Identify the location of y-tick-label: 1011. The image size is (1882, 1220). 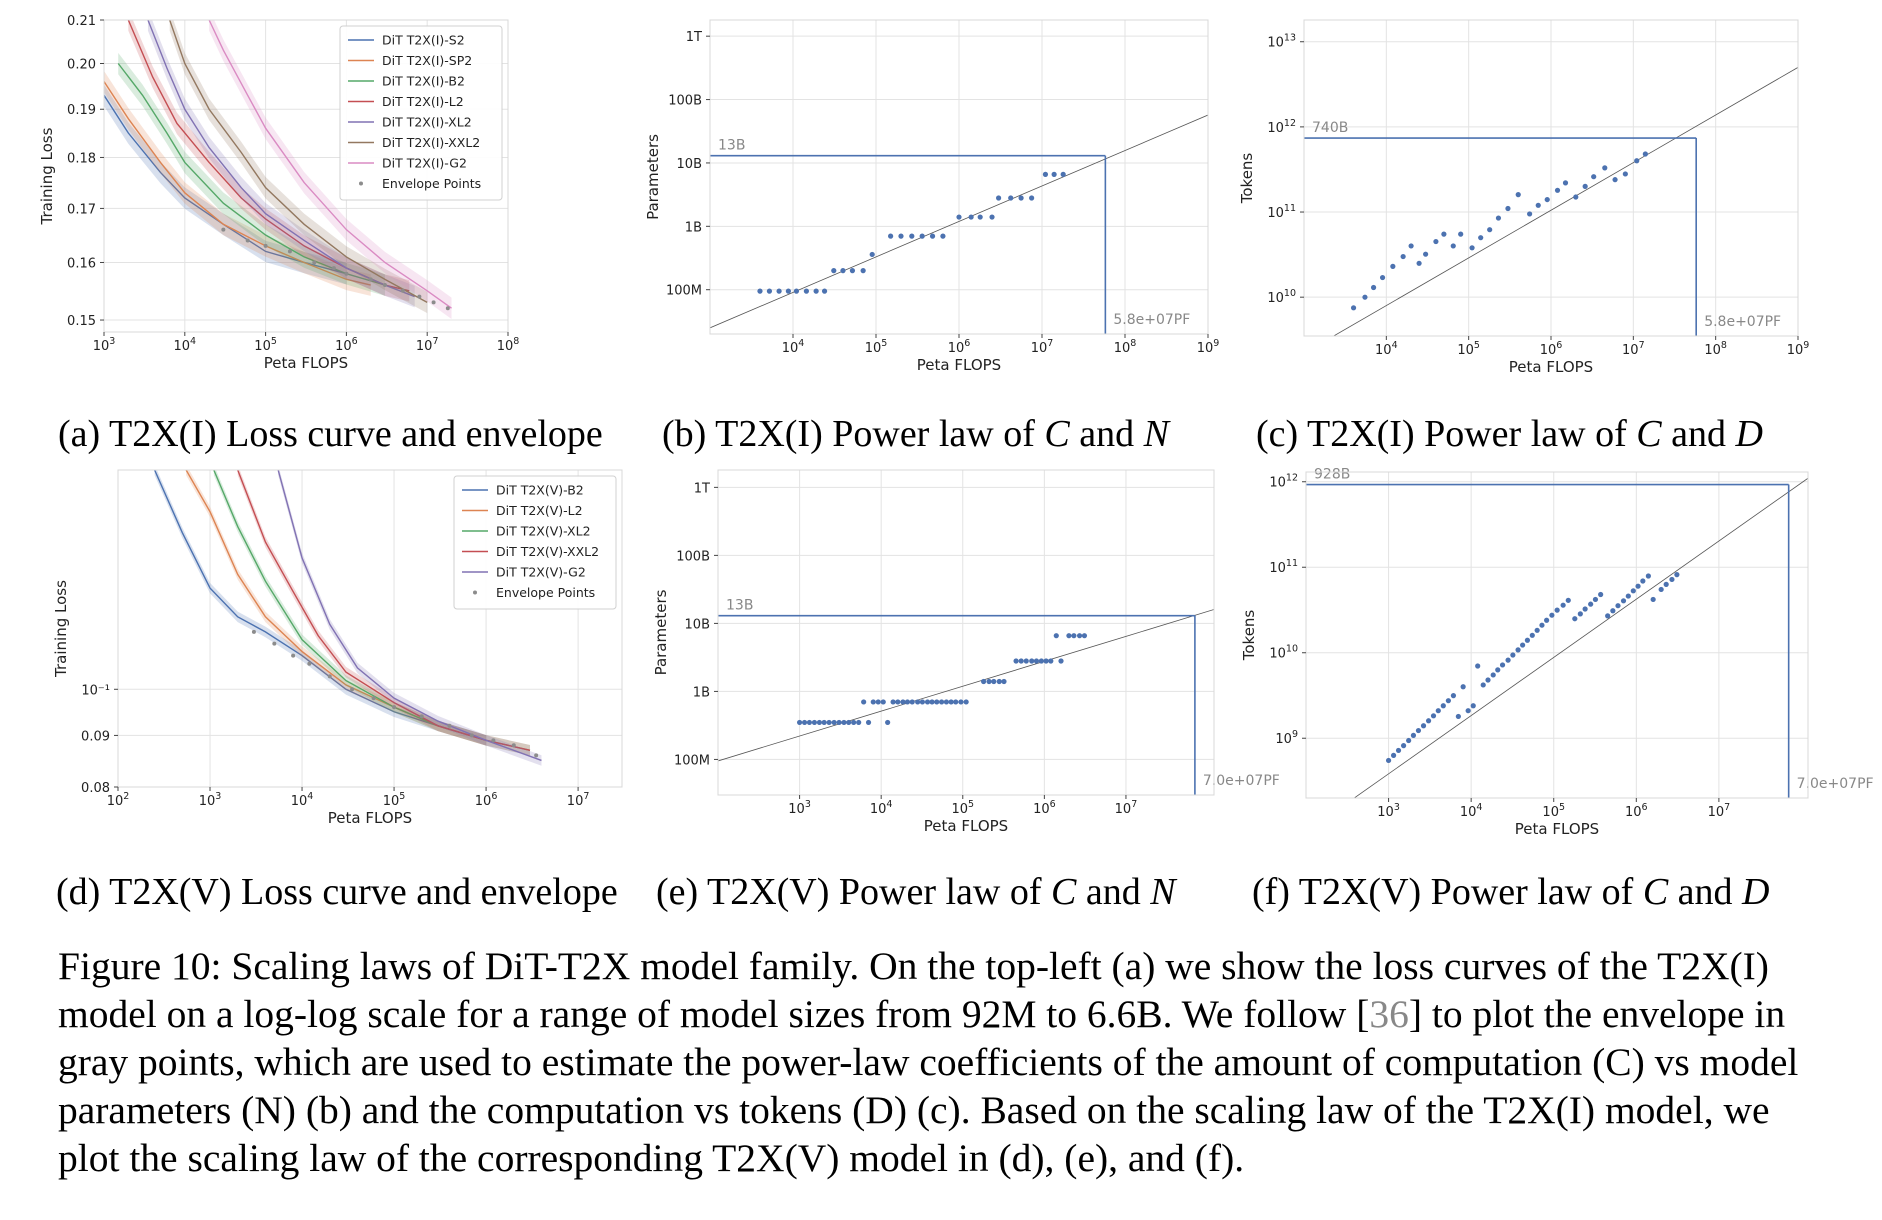
(1283, 567).